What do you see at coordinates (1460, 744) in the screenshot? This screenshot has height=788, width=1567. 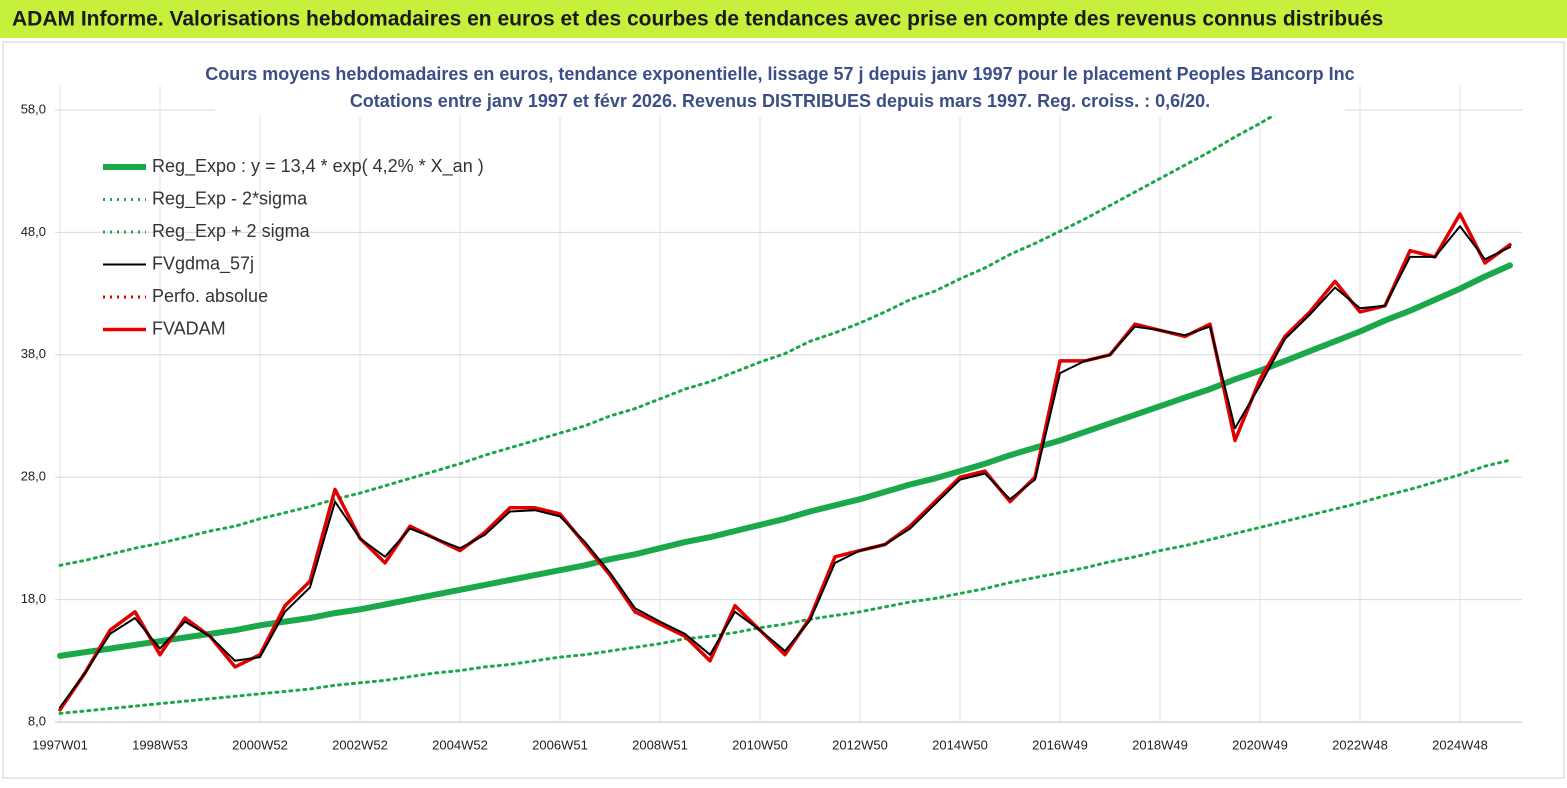 I see `x-tick-label: 2024W48` at bounding box center [1460, 744].